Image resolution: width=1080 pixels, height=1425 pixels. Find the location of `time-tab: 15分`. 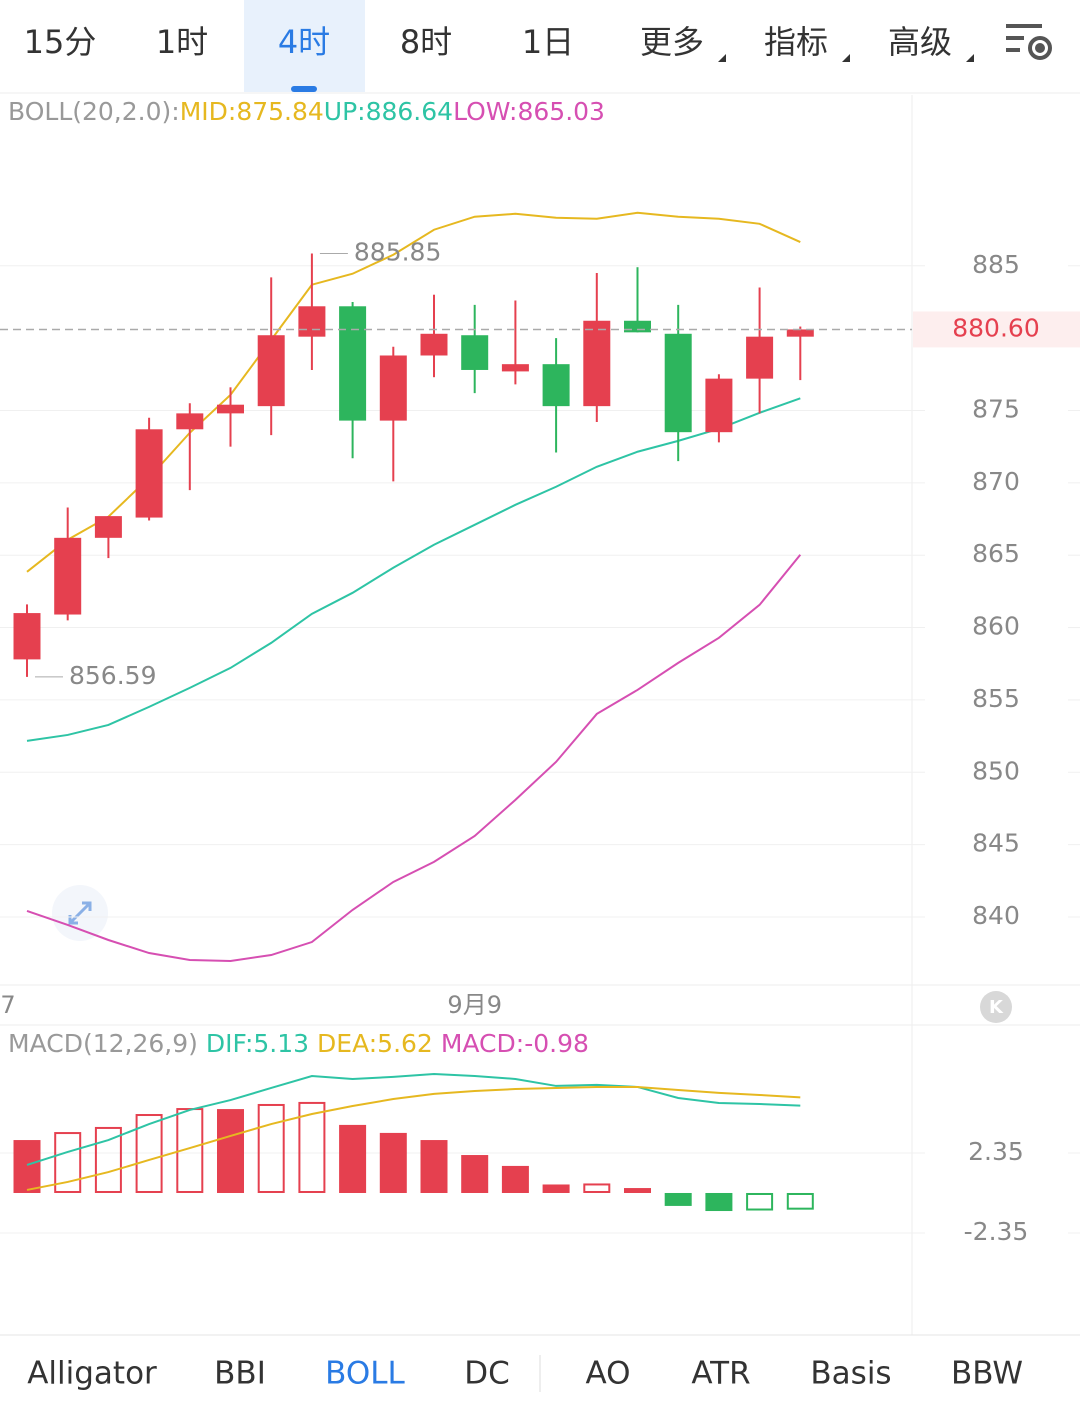

time-tab: 15分 is located at coordinates (60, 42).